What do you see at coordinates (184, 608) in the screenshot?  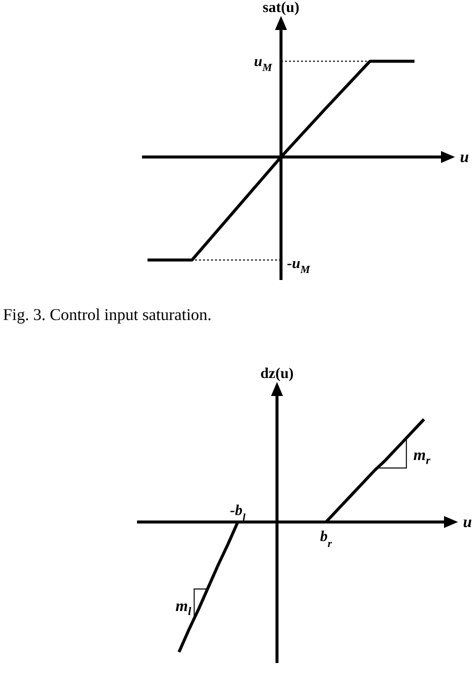 I see `annotation: m$_{l}$` at bounding box center [184, 608].